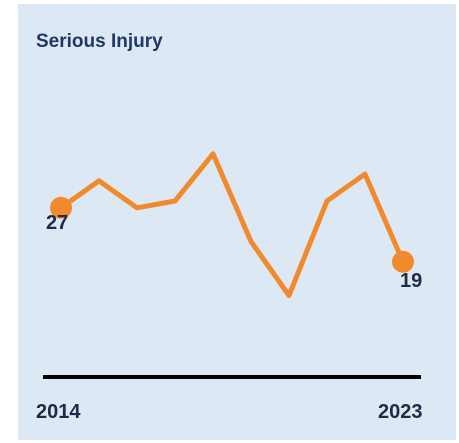 The height and width of the screenshot is (443, 459). What do you see at coordinates (400, 412) in the screenshot?
I see `x-tick-end: 2023` at bounding box center [400, 412].